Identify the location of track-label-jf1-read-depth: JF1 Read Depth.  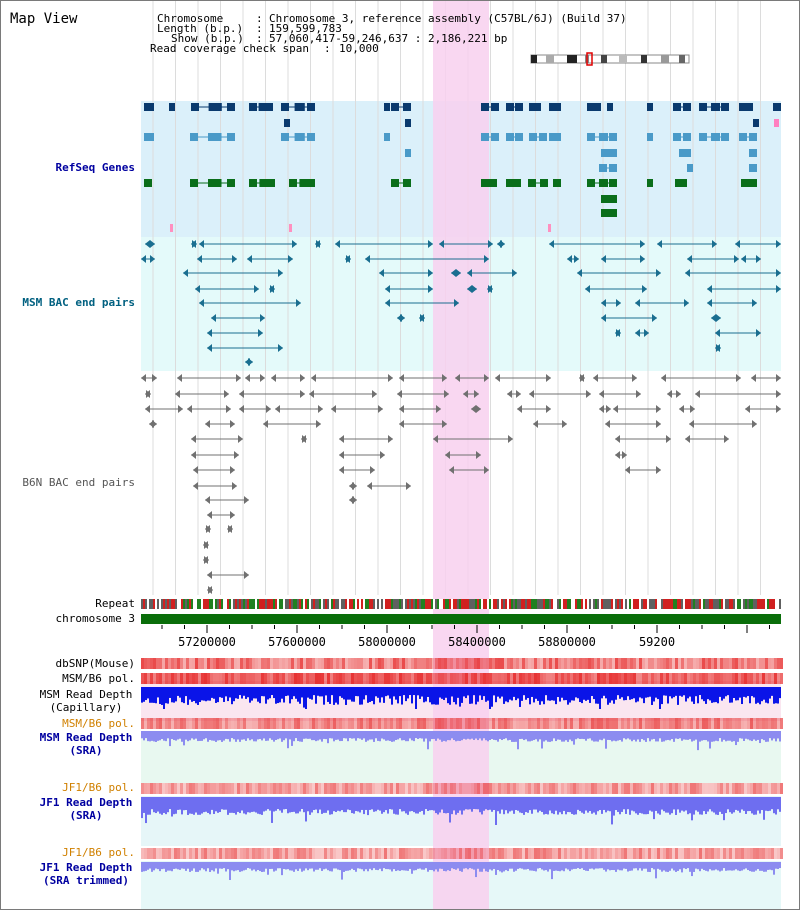
(86, 802).